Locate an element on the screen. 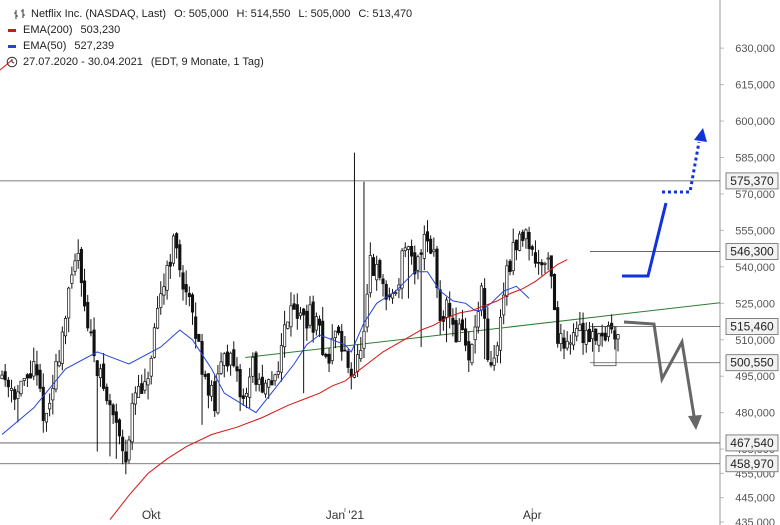 The image size is (780, 525). price-level-box: 500,550 is located at coordinates (752, 363).